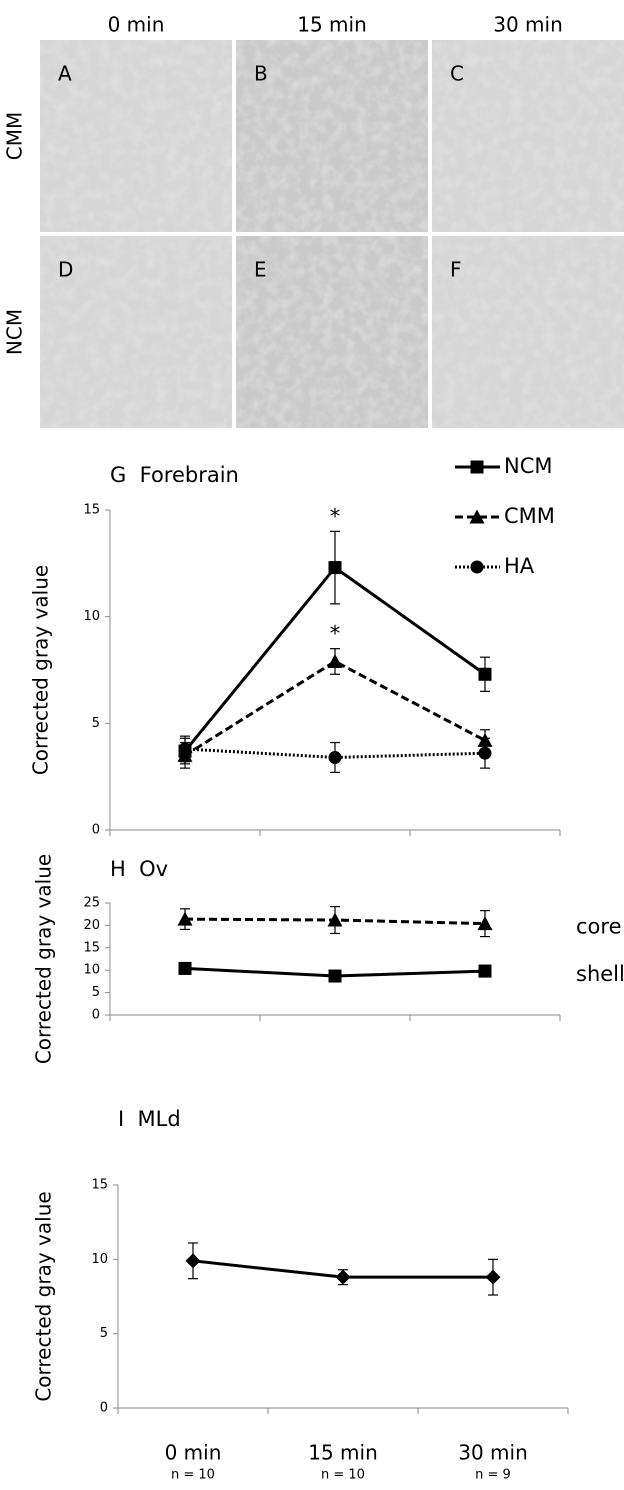  Describe the element at coordinates (599, 927) in the screenshot. I see `series-label: core` at that location.